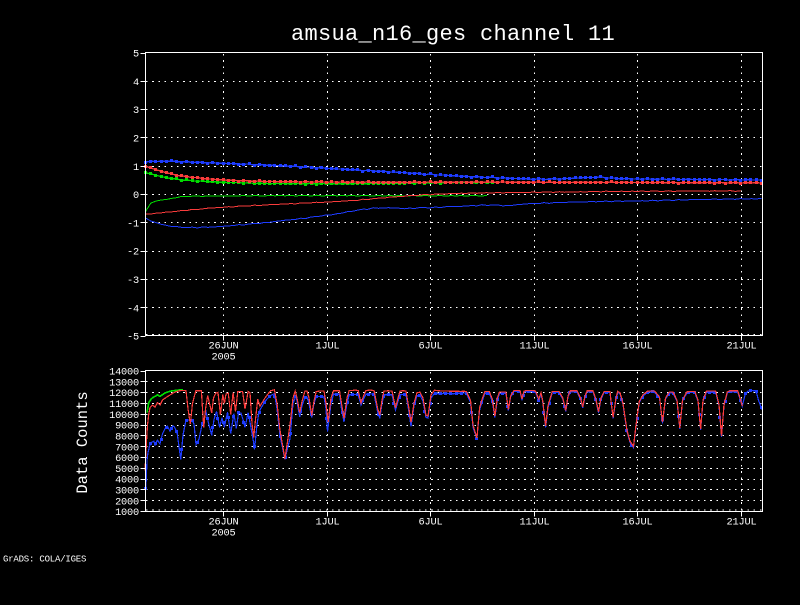 The width and height of the screenshot is (800, 605). I want to click on svg-text: 8000, so click(127, 437).